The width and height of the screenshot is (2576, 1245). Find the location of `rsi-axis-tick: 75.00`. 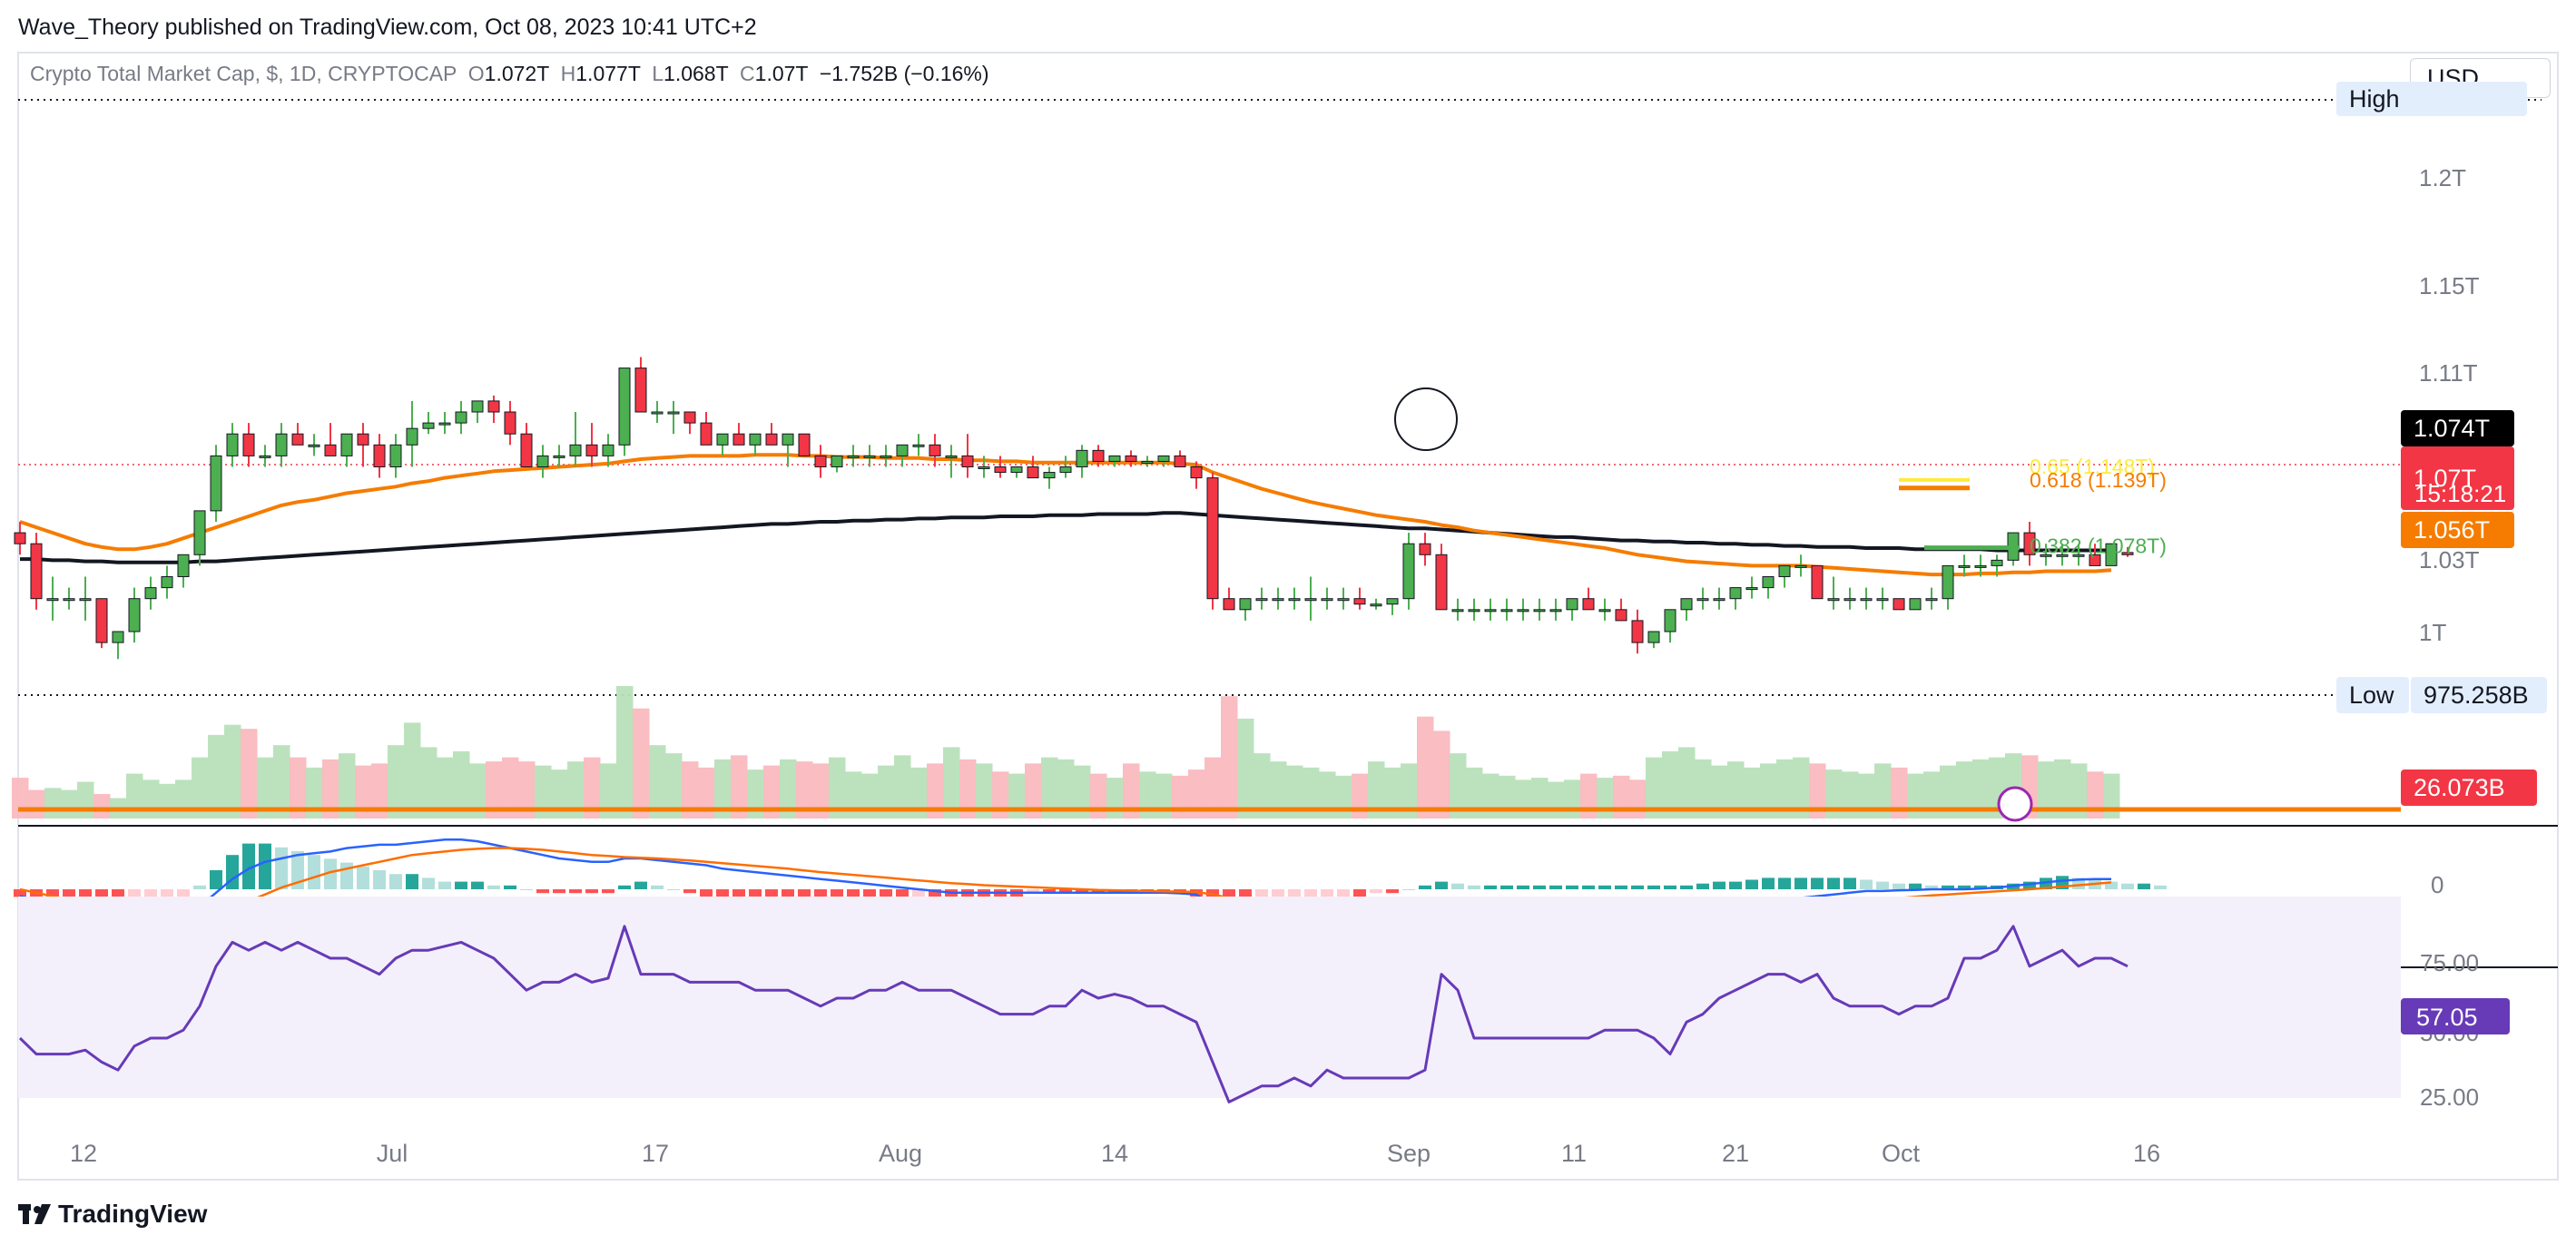

rsi-axis-tick: 75.00 is located at coordinates (2449, 962).